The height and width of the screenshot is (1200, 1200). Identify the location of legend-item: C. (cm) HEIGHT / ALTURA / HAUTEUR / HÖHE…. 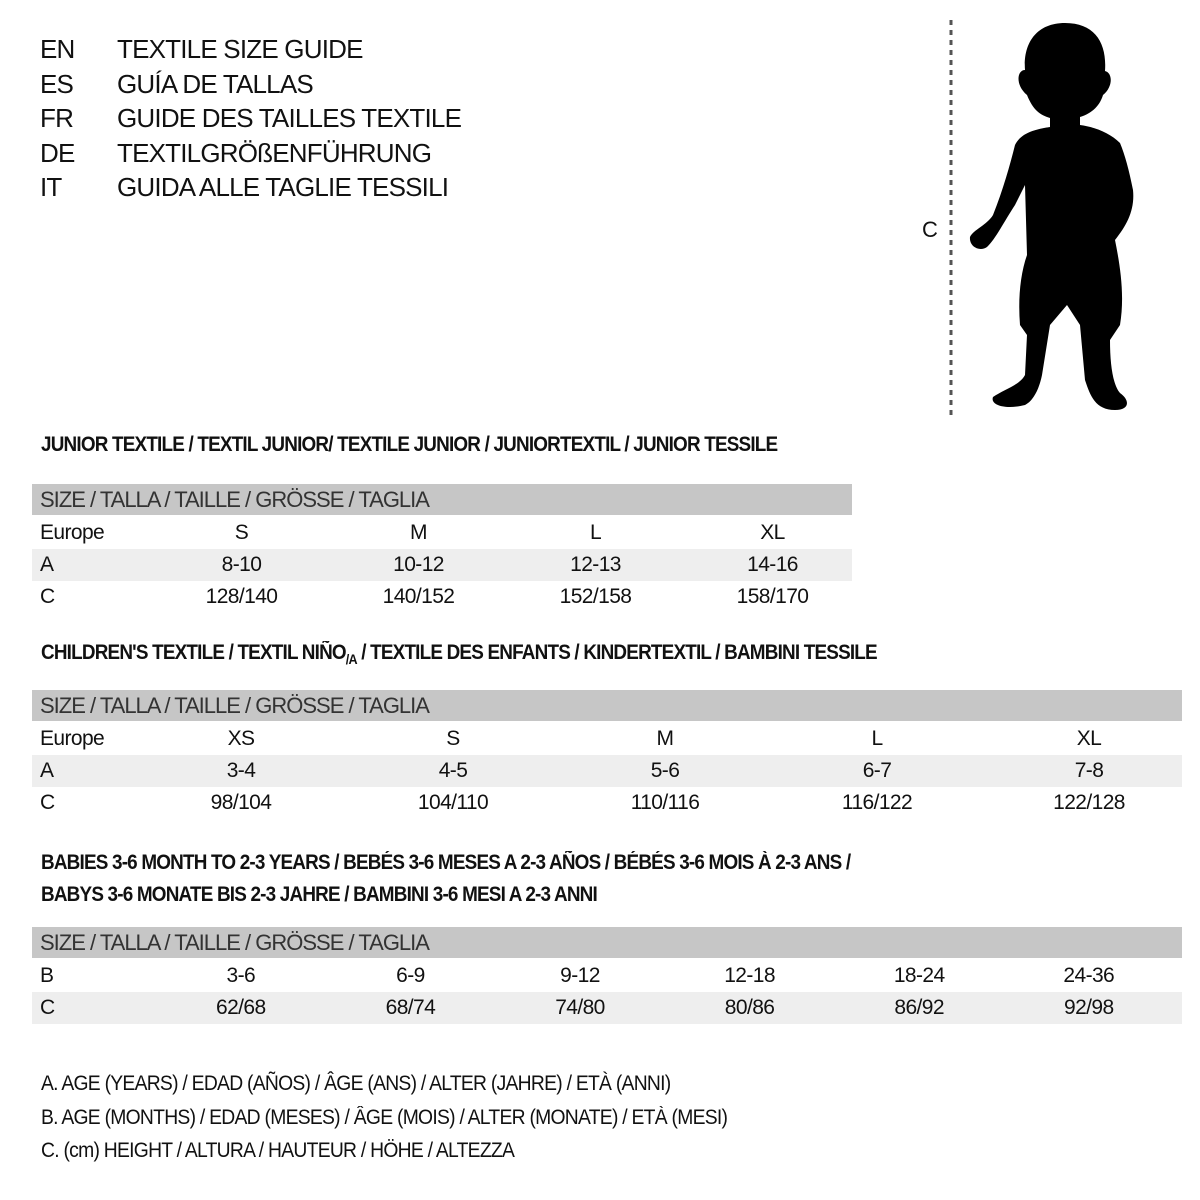
(278, 1150).